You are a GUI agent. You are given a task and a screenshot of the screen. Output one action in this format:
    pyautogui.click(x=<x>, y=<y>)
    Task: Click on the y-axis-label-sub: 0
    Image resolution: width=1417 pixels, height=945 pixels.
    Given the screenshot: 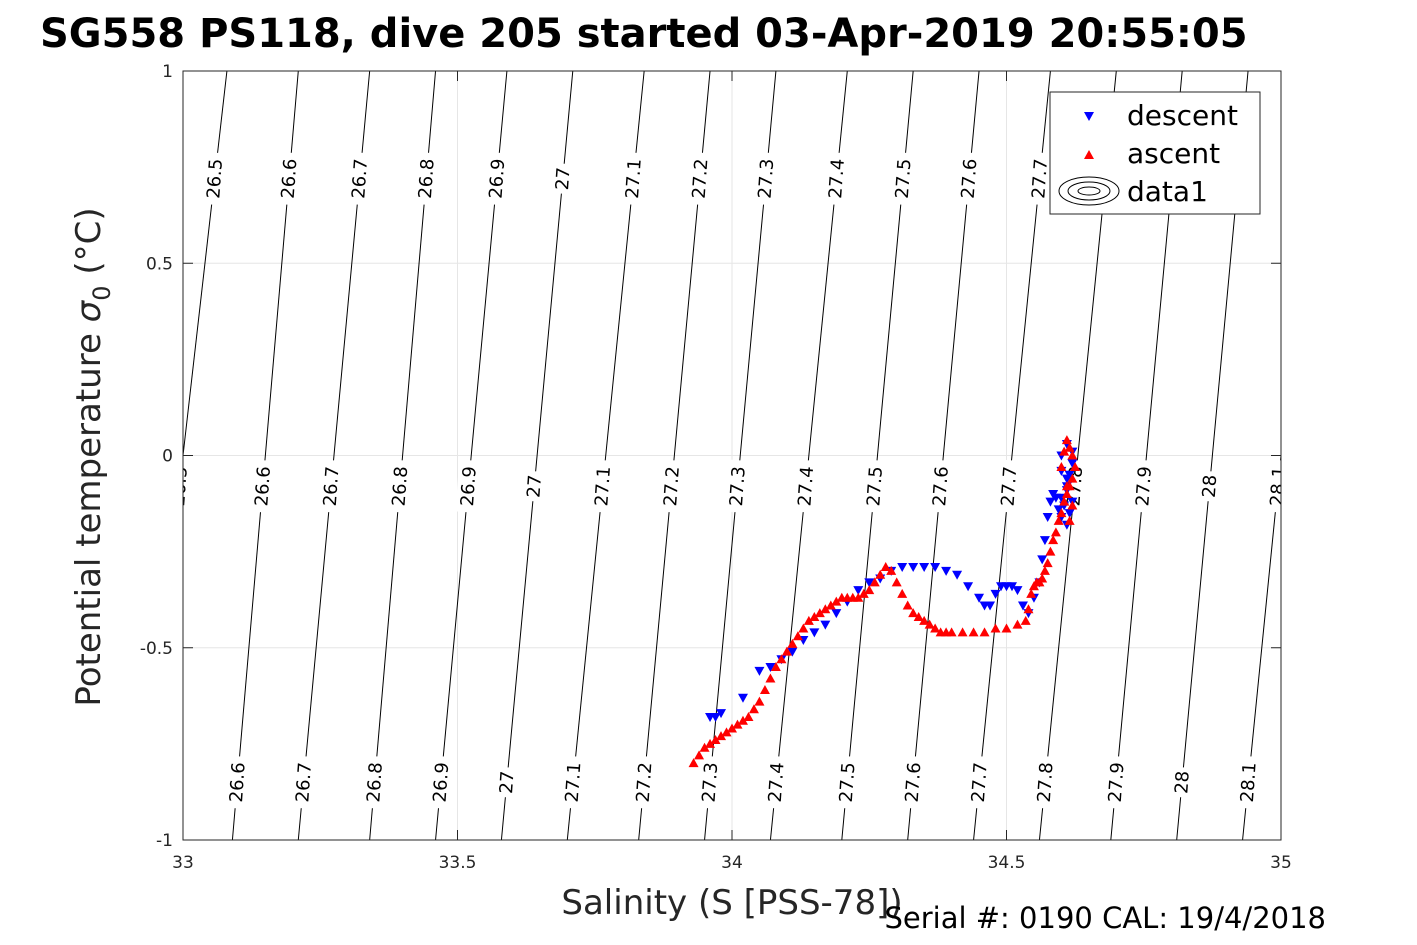 What is the action you would take?
    pyautogui.click(x=102, y=292)
    